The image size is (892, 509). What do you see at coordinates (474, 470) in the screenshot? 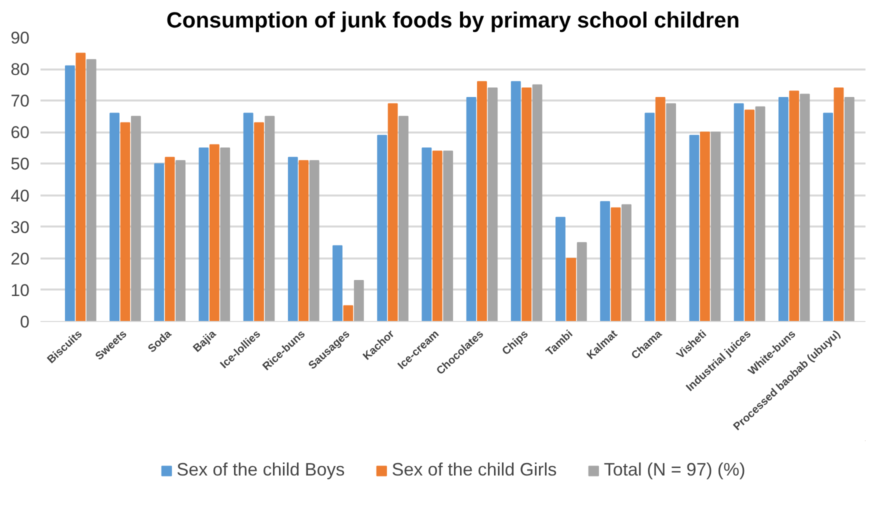
I see `legend-label: Sex of the child Girls` at bounding box center [474, 470].